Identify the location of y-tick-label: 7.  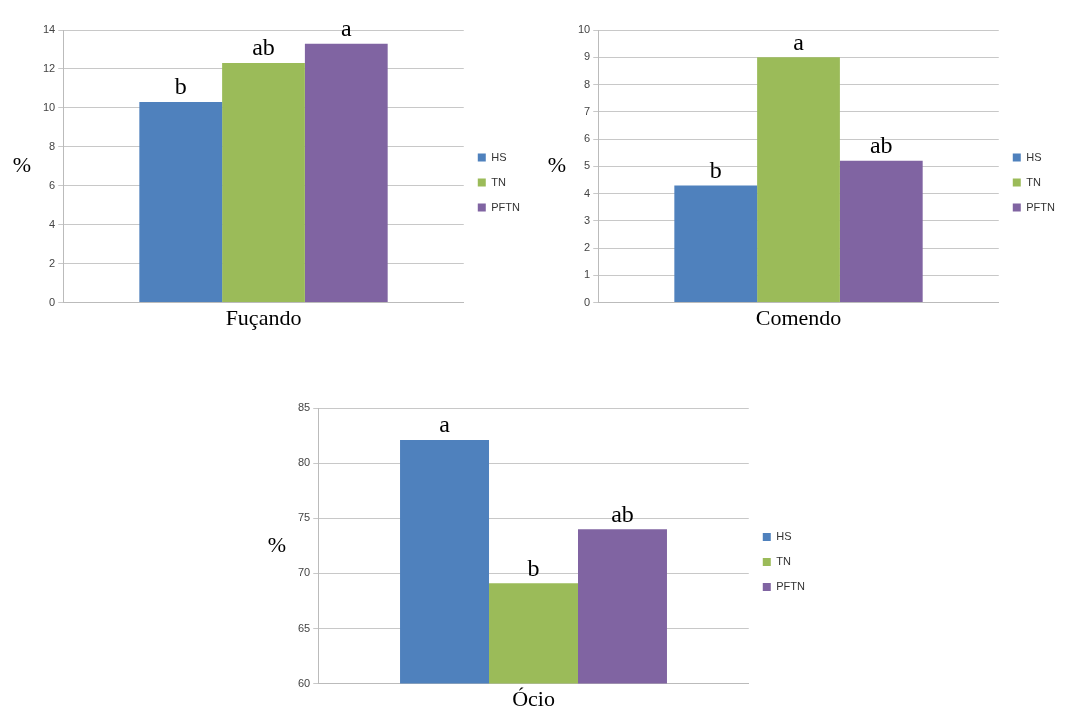
(587, 110).